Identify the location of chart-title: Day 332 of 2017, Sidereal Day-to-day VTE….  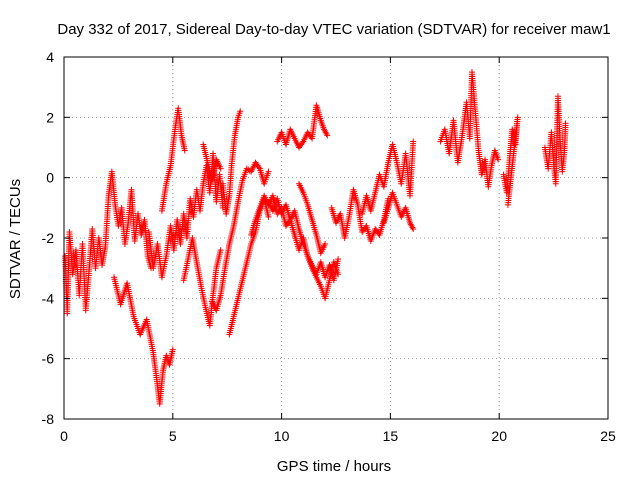
(333, 29).